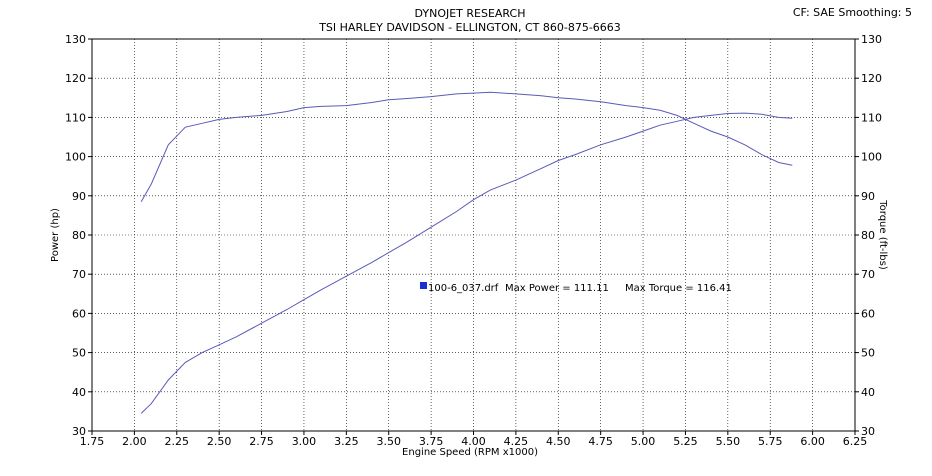 This screenshot has width=932, height=476. Describe the element at coordinates (868, 392) in the screenshot. I see `y2-tick-label: 40` at that location.